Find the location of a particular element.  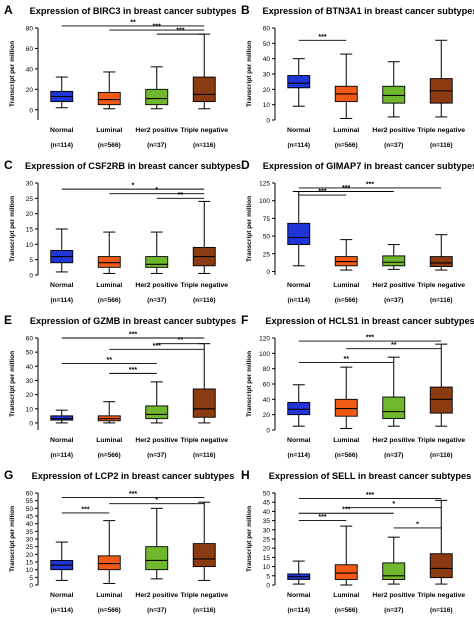

y-tick-label: 125 is located at coordinates (264, 184).